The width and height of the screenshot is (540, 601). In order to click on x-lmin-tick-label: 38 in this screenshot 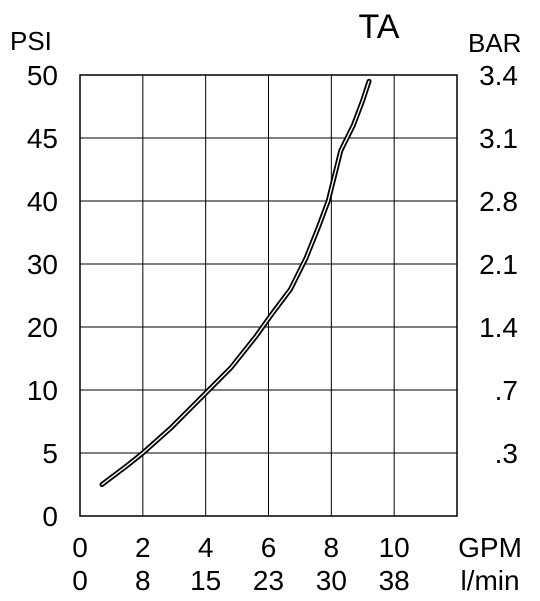, I will do `click(394, 580)`.